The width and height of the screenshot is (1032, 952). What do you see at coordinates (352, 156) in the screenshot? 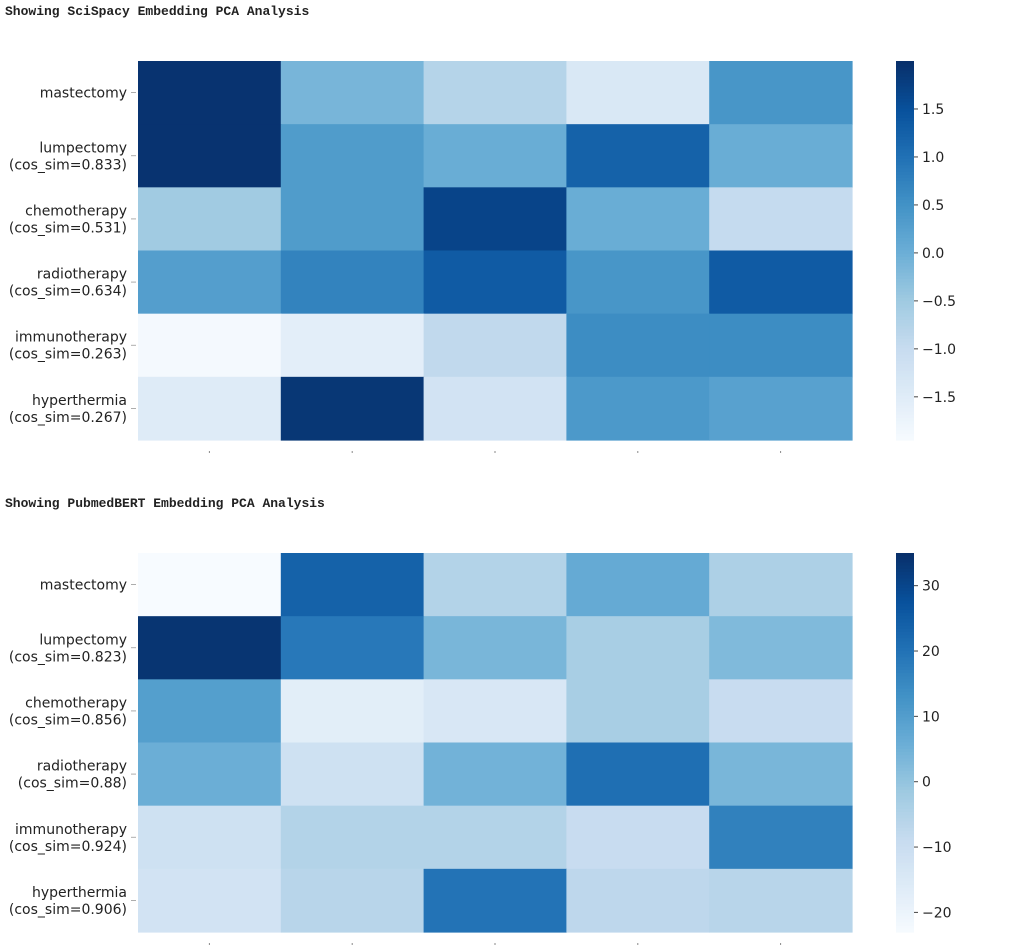
I see `heatmap-cell-r1-c1` at bounding box center [352, 156].